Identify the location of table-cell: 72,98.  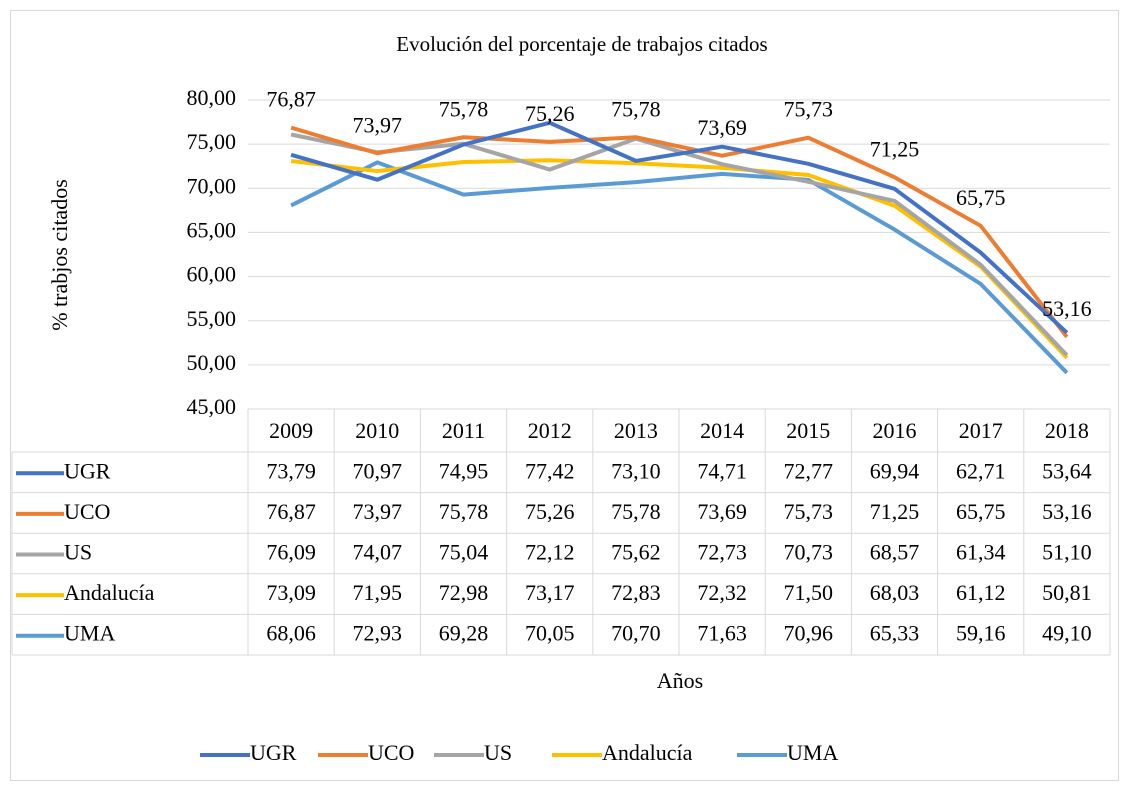
(464, 592).